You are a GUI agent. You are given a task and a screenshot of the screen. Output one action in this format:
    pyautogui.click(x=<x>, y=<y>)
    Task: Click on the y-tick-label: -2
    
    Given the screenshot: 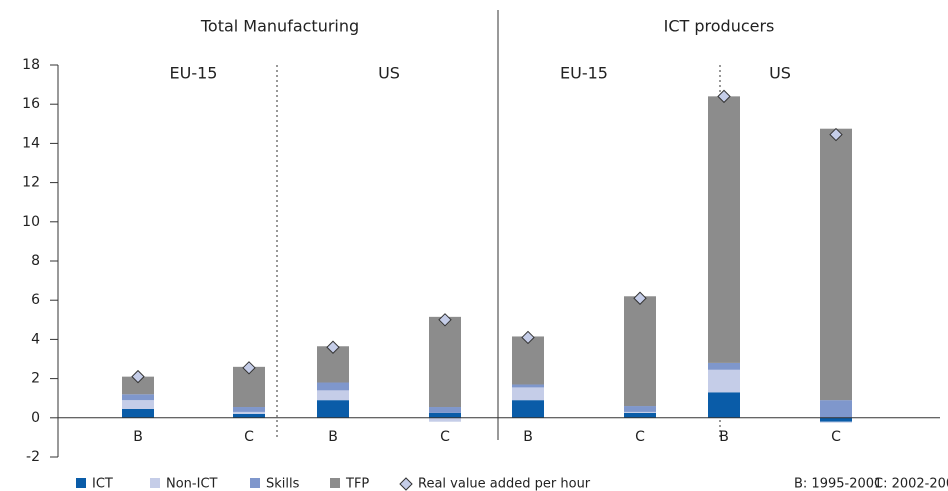 What is the action you would take?
    pyautogui.click(x=33, y=457)
    